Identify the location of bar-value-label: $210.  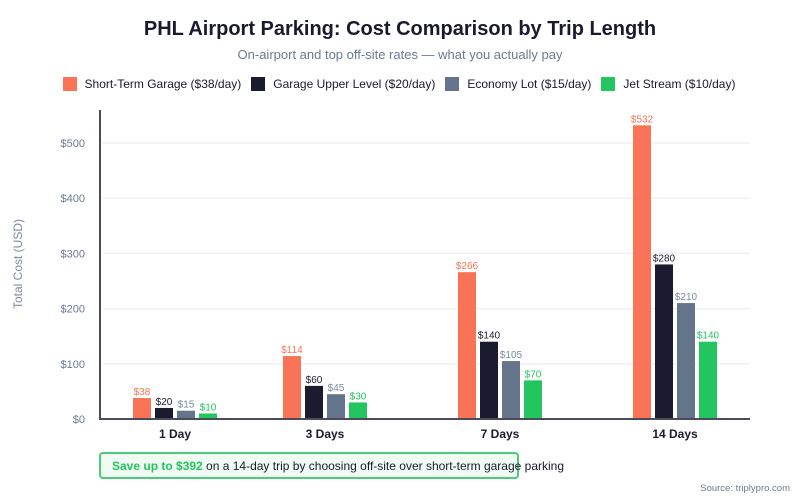
(686, 297).